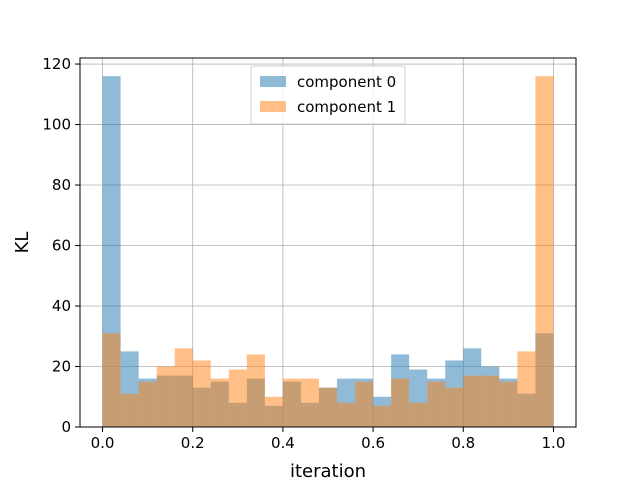 This screenshot has width=640, height=484. I want to click on legend: component 0 component 1, so click(328, 95).